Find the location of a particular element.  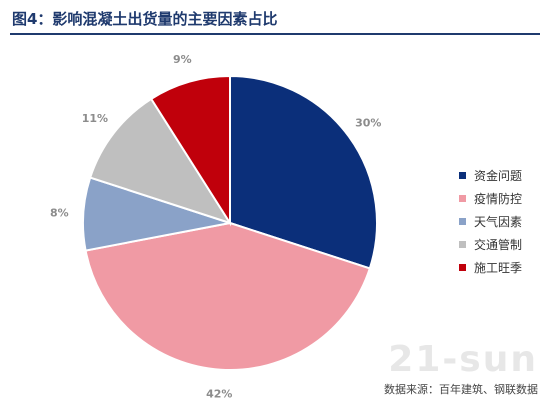

legend-item: 天气因素 is located at coordinates (490, 221).